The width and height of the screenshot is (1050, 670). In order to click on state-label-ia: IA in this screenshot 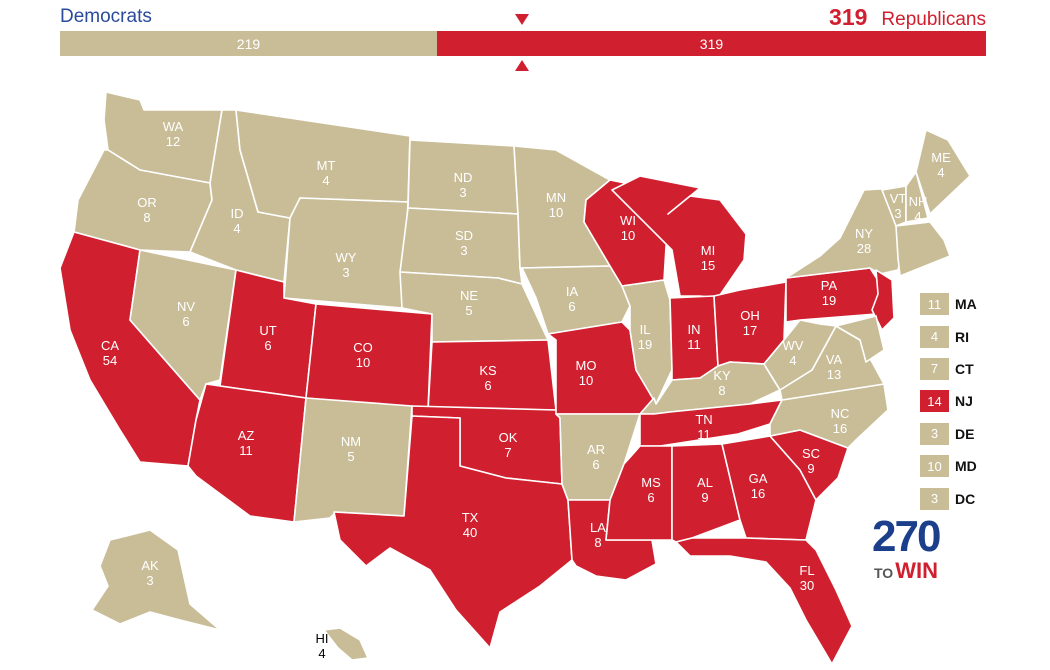, I will do `click(572, 291)`.